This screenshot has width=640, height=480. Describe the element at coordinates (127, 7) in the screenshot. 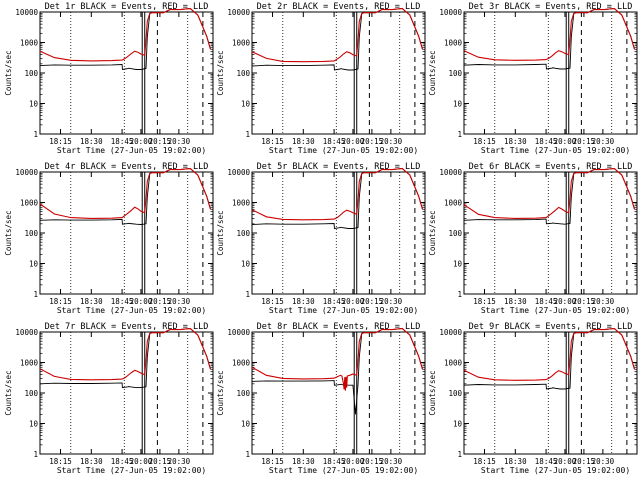

I see `panel-title: Det 1r BLACK = Events, RED = LLD` at that location.